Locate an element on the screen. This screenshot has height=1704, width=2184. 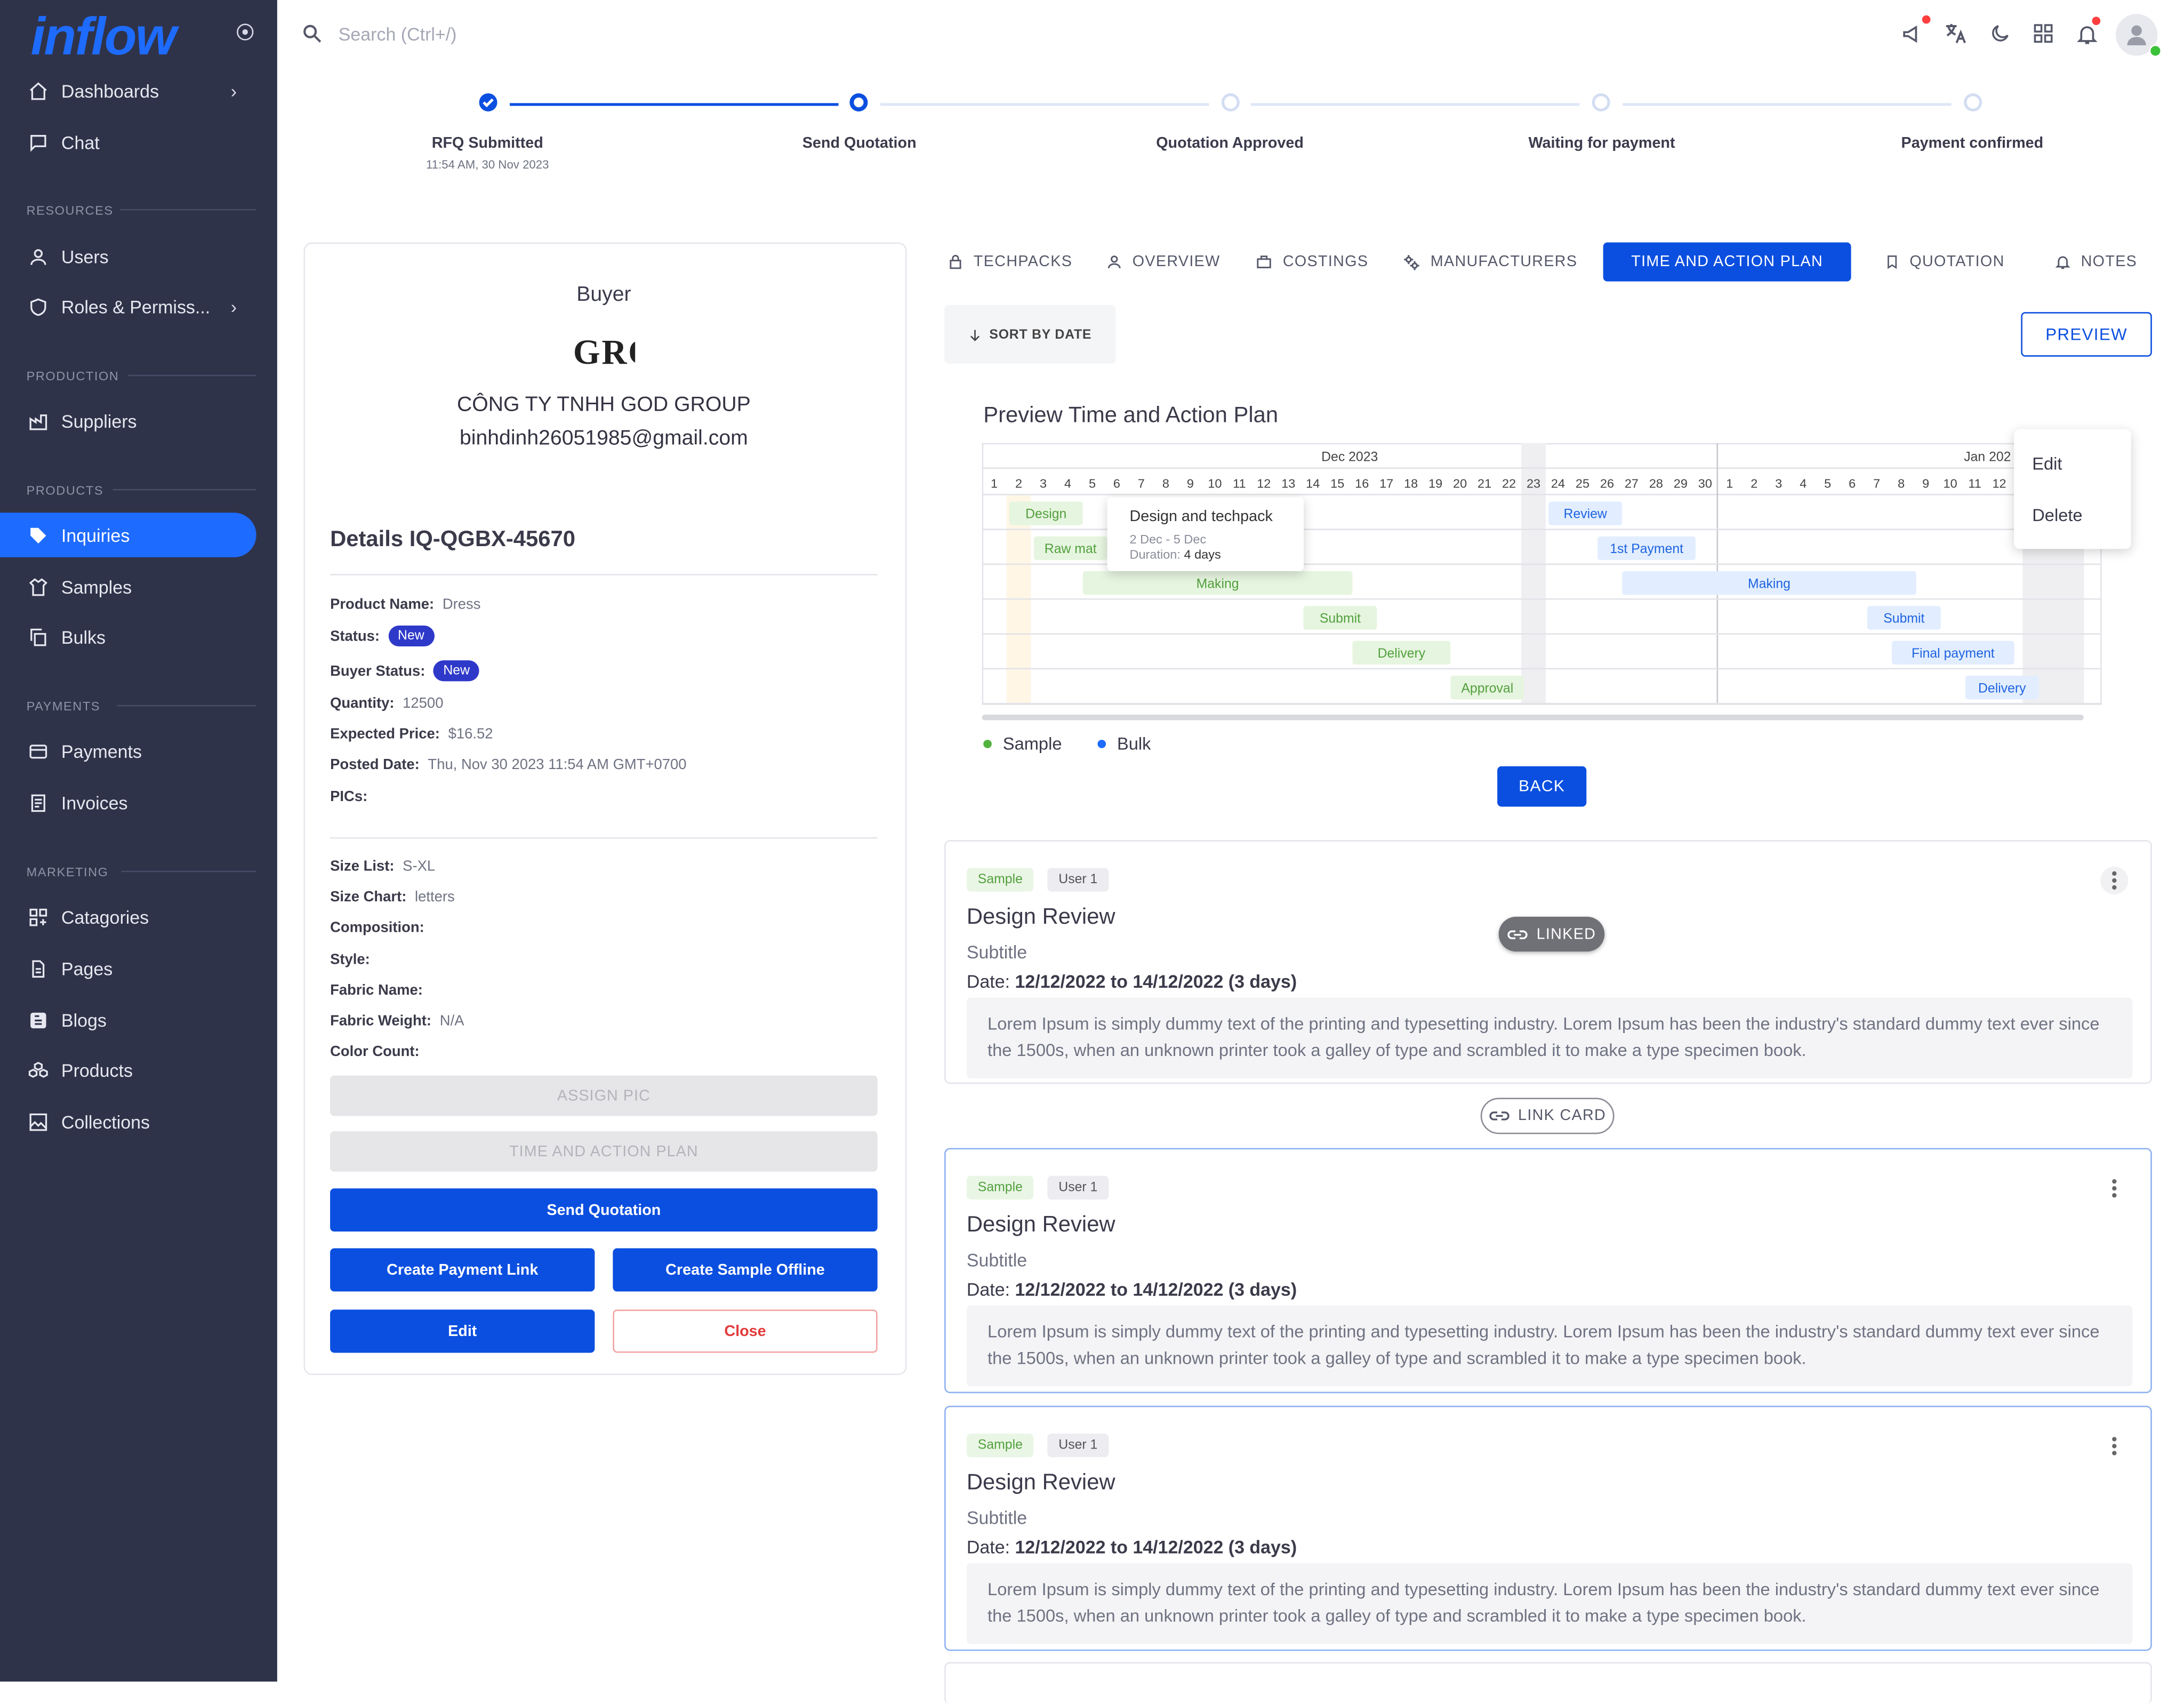
tab-costings: COSTINGS is located at coordinates (1312, 262).